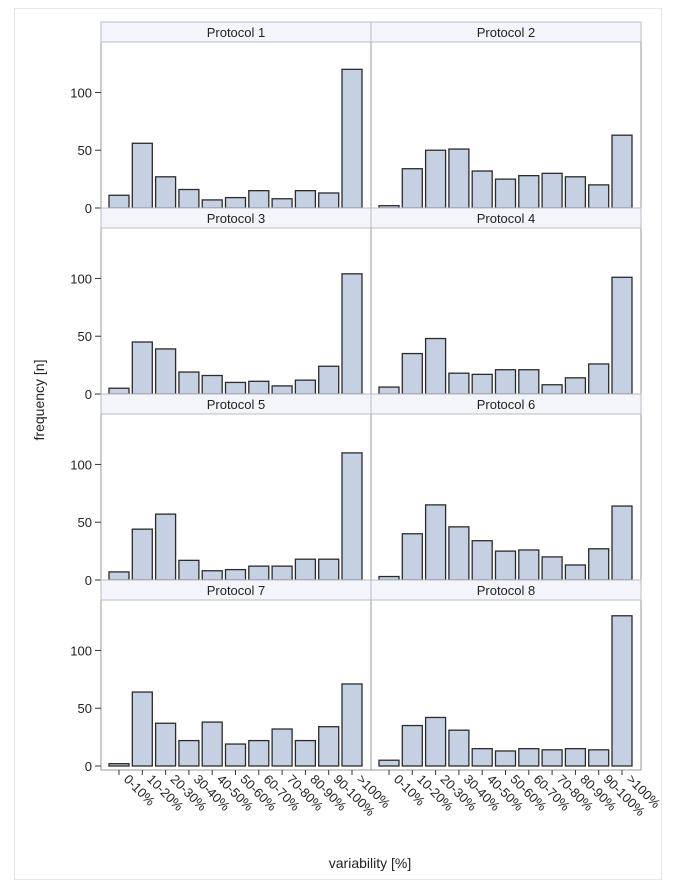 Image resolution: width=677 pixels, height=885 pixels. I want to click on panel-title: Protocol 5, so click(236, 404).